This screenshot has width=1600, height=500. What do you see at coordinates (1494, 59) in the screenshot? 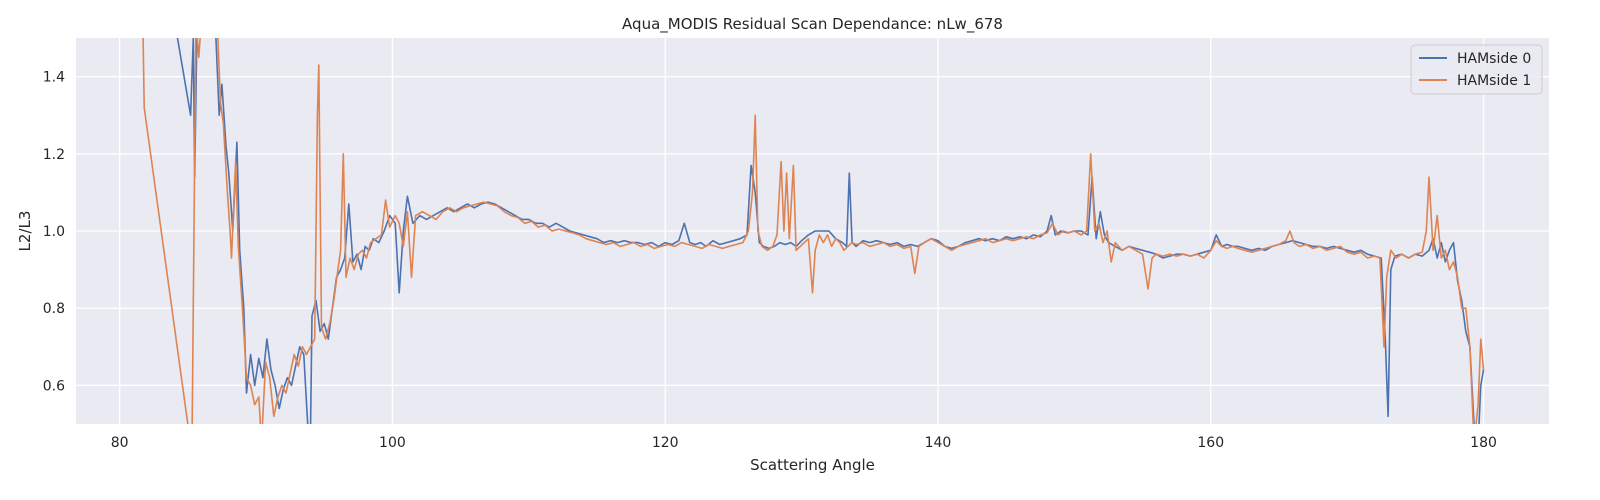
I see `legend-label-hamside-0: HAMside 0` at bounding box center [1494, 59].